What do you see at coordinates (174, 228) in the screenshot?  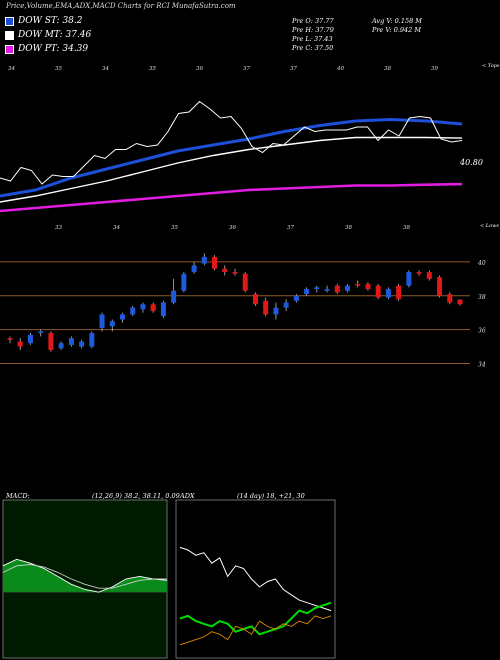 I see `ema-bottom-label: 35` at bounding box center [174, 228].